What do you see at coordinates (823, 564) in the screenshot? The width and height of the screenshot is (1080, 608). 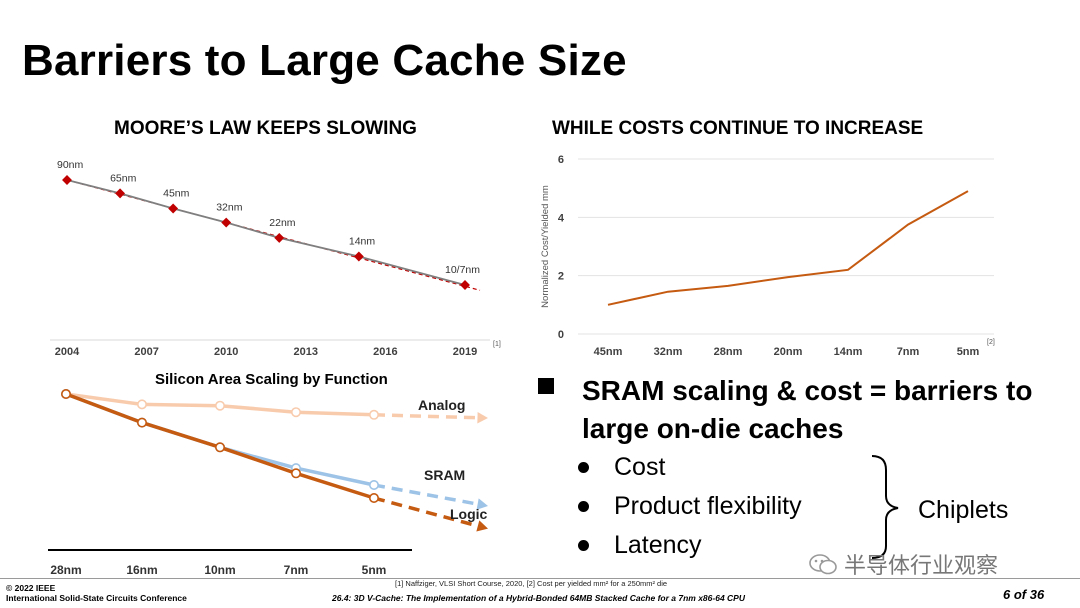 I see `wechat-icon` at bounding box center [823, 564].